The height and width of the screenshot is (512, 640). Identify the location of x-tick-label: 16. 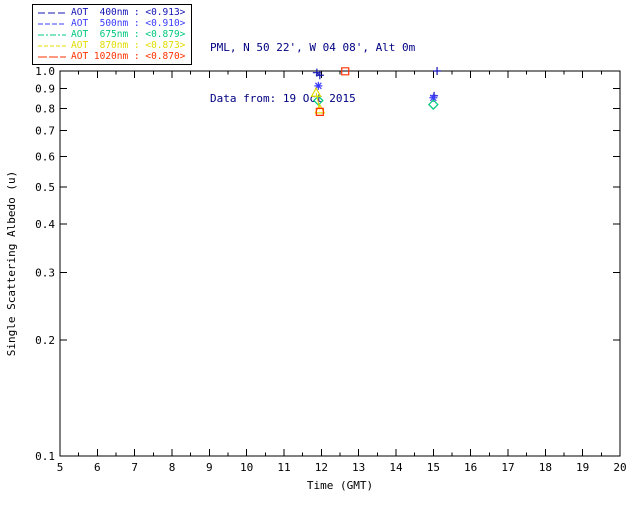
(470, 467).